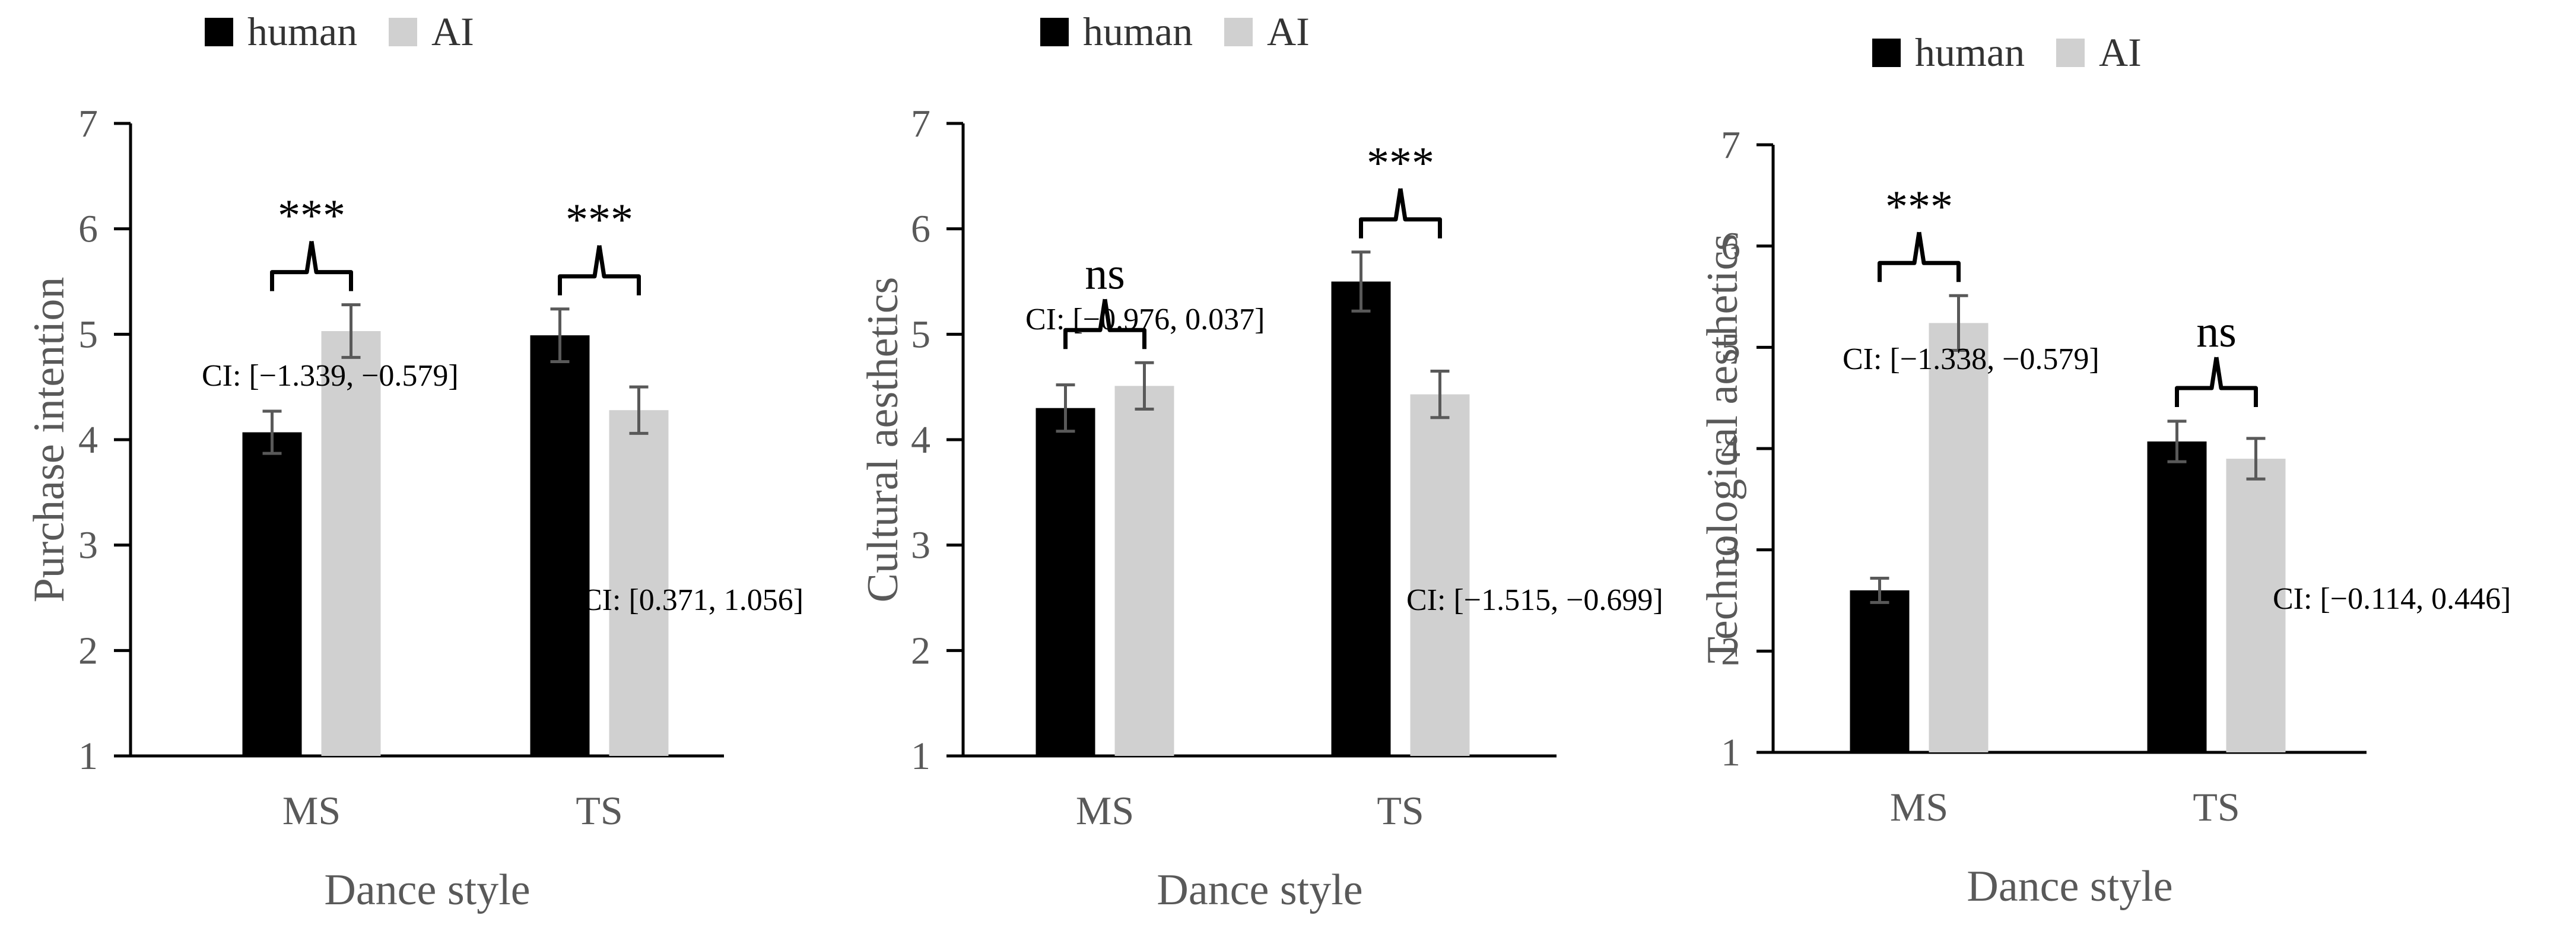  What do you see at coordinates (1971, 359) in the screenshot?
I see `ci-label: CI: [−1.338, −0.579]` at bounding box center [1971, 359].